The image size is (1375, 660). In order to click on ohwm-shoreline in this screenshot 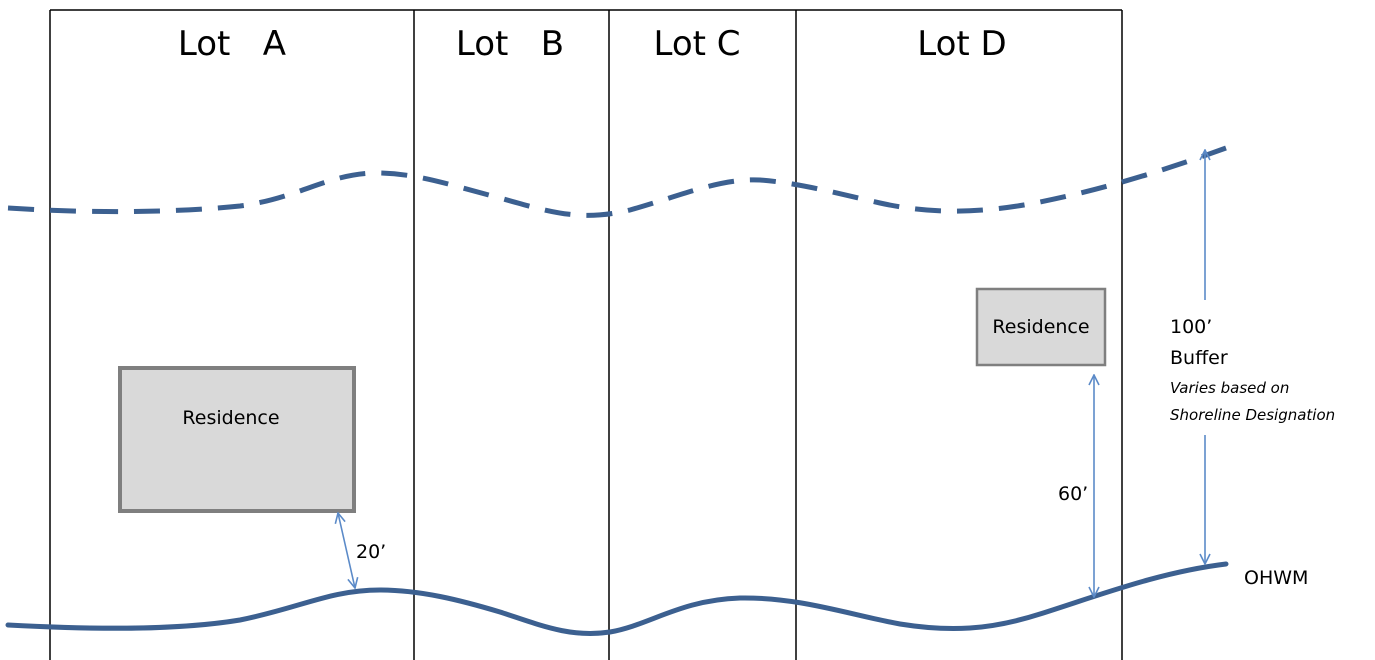, I will do `click(617, 599)`.